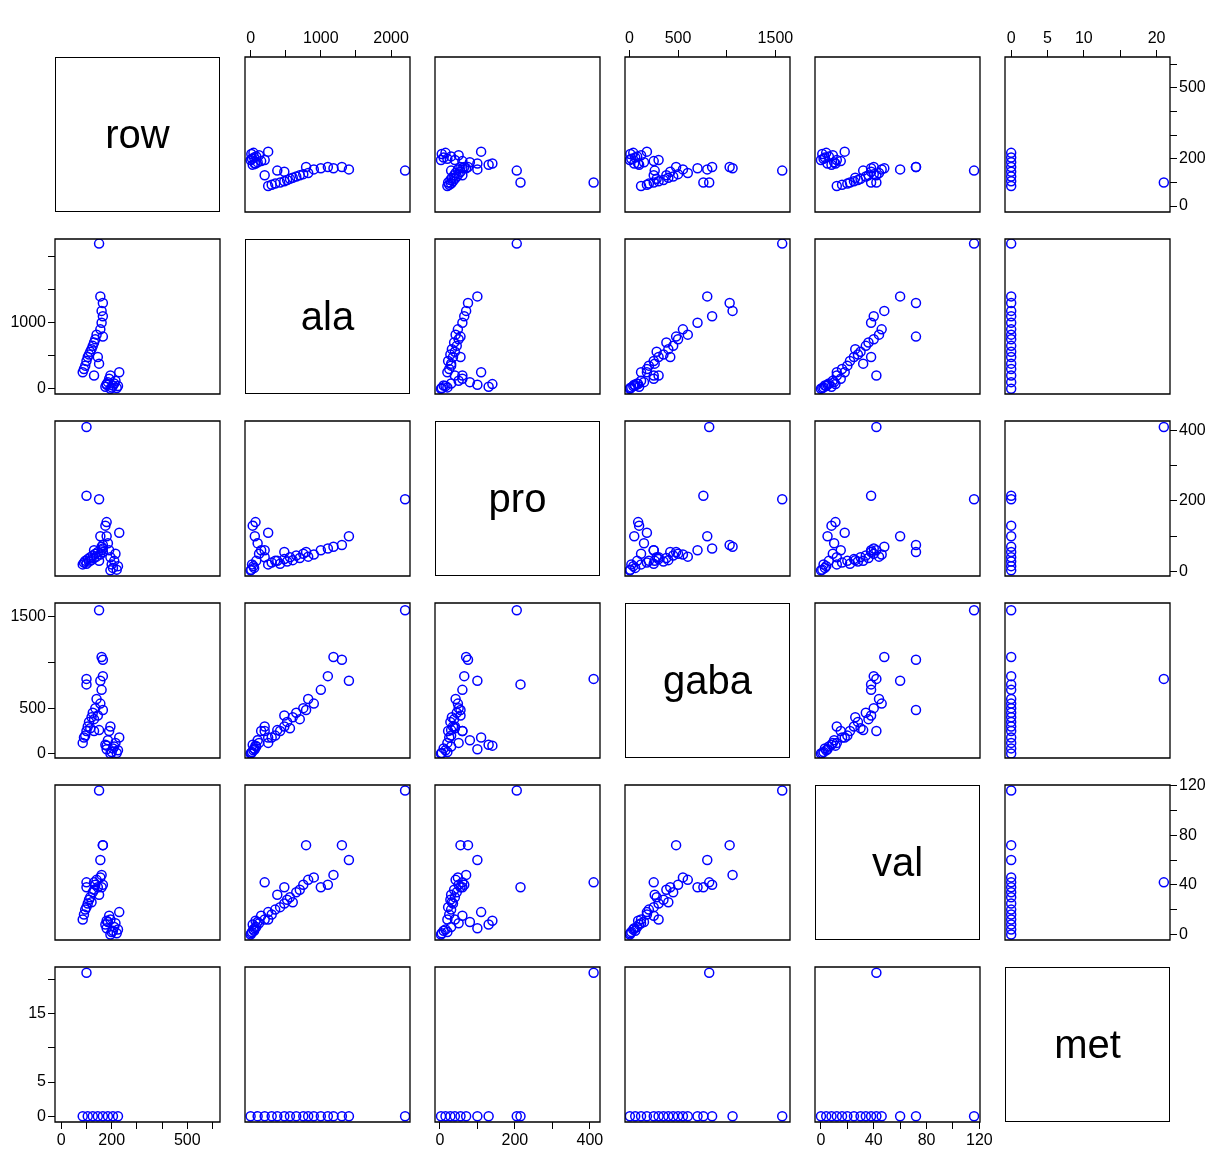 This screenshot has width=1219, height=1172. I want to click on y-tick-label: 40, so click(1188, 884).